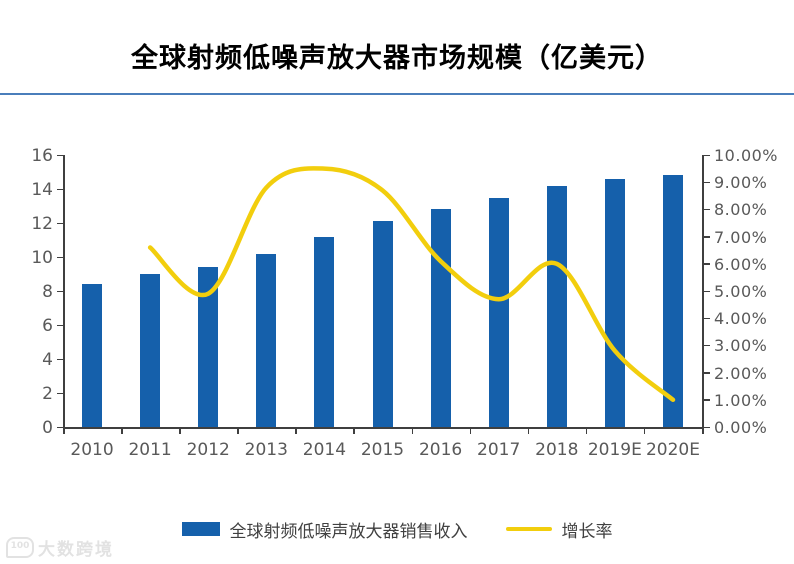  I want to click on y-axis-right-label: 8.00%, so click(741, 210).